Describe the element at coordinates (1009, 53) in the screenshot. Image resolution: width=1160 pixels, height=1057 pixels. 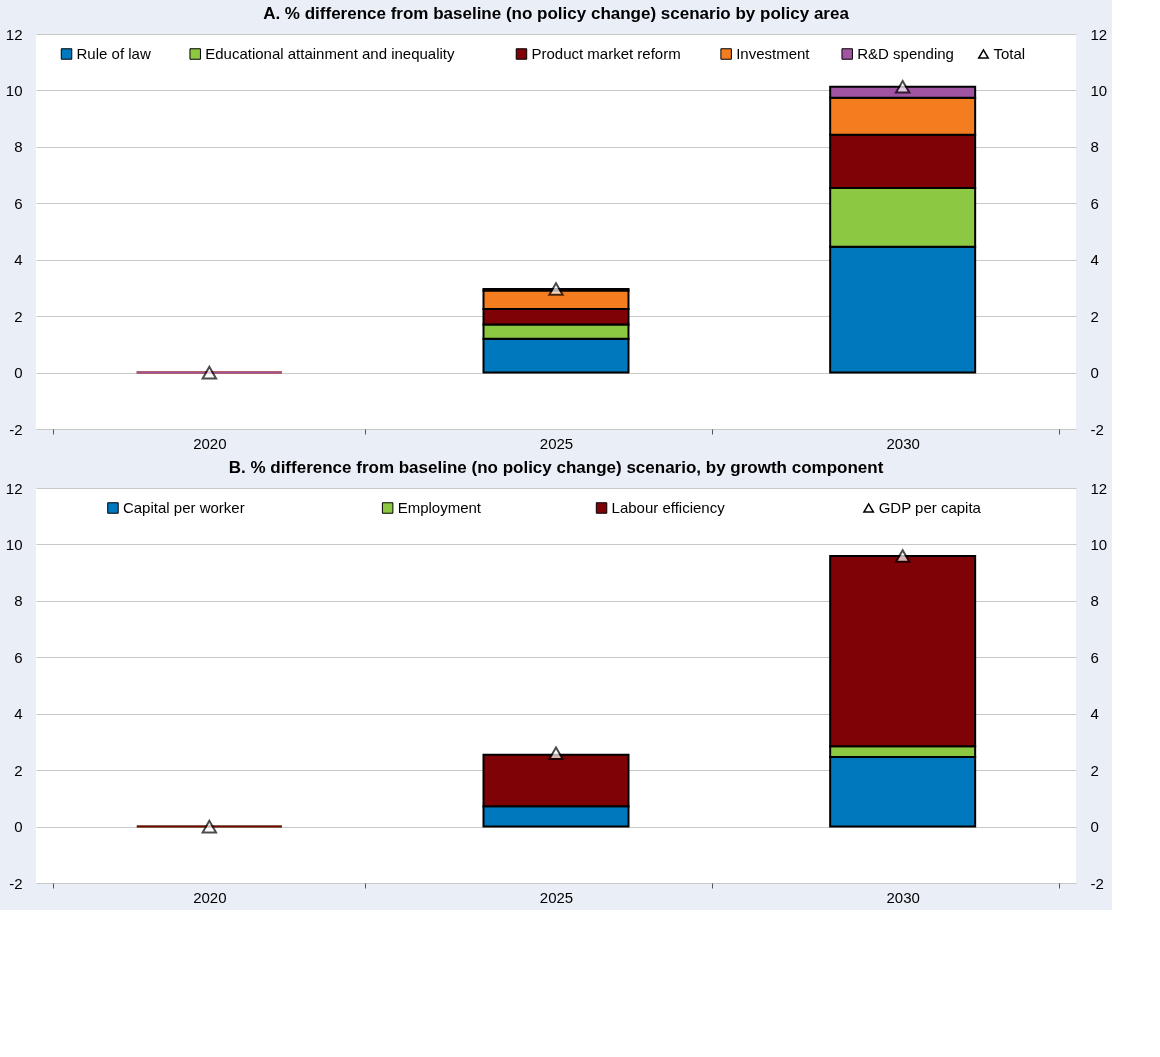
I see `legend-label: Total` at that location.